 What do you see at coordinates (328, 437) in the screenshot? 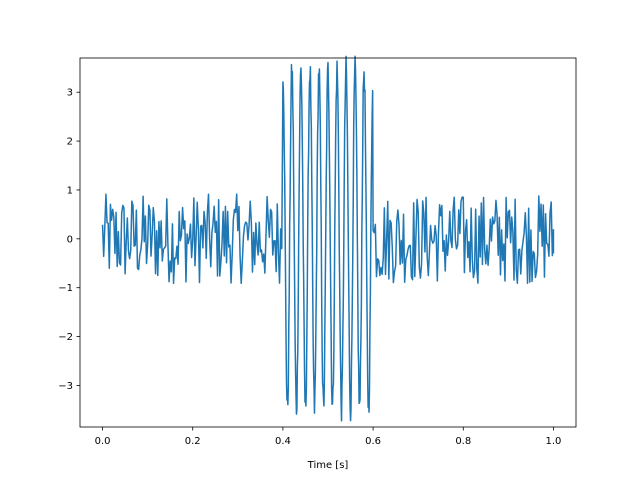
I see `x-axis: 0.0 0.2 0.4 0.6 0.8 1.0` at bounding box center [328, 437].